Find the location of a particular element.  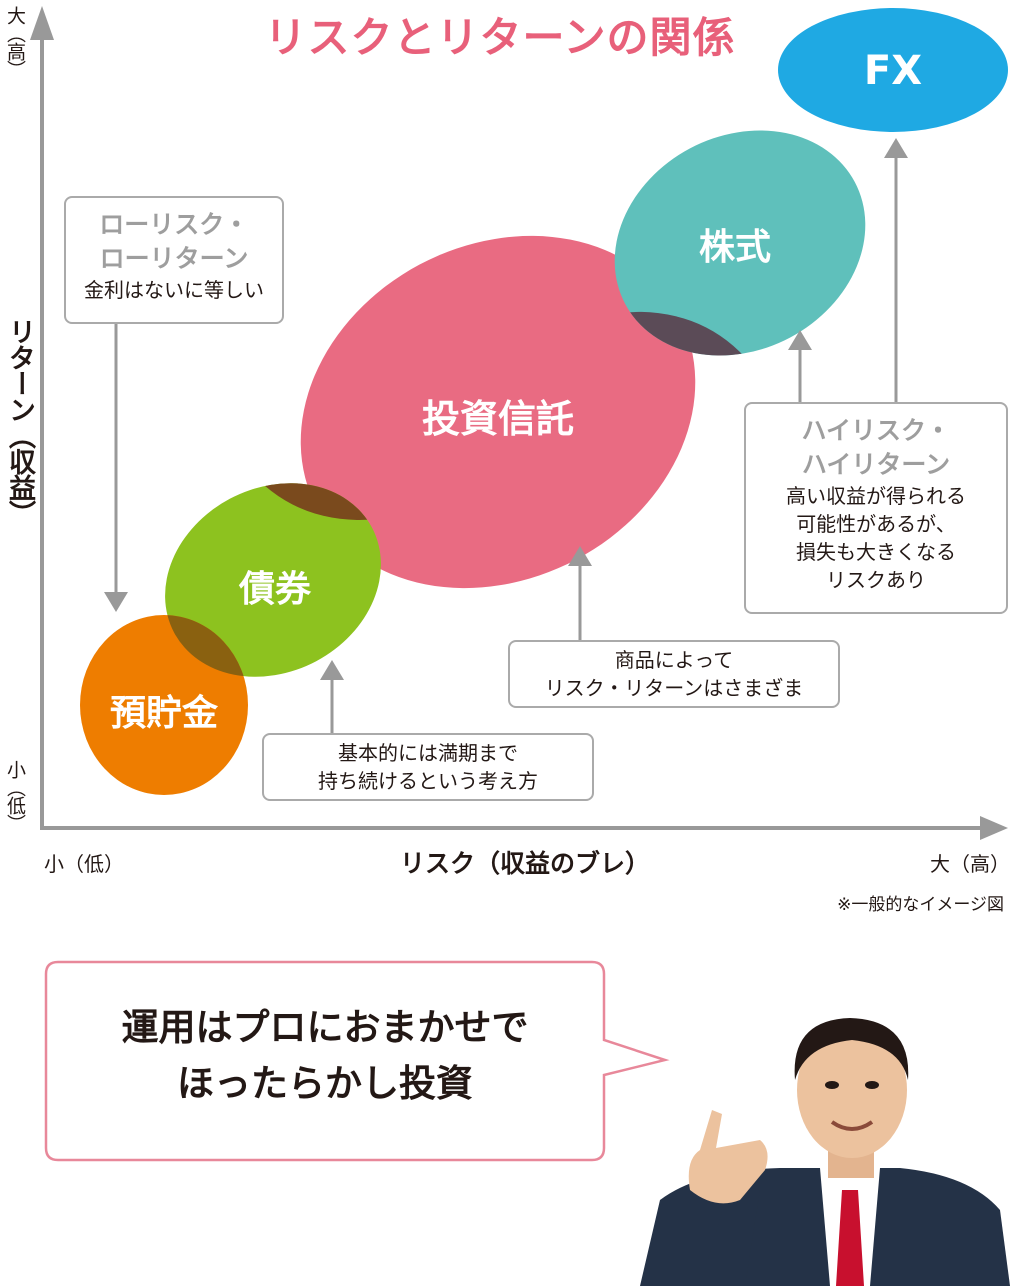

low-risk-box: ローリスク・ ローリターン 金利はないに等しい is located at coordinates (174, 260).